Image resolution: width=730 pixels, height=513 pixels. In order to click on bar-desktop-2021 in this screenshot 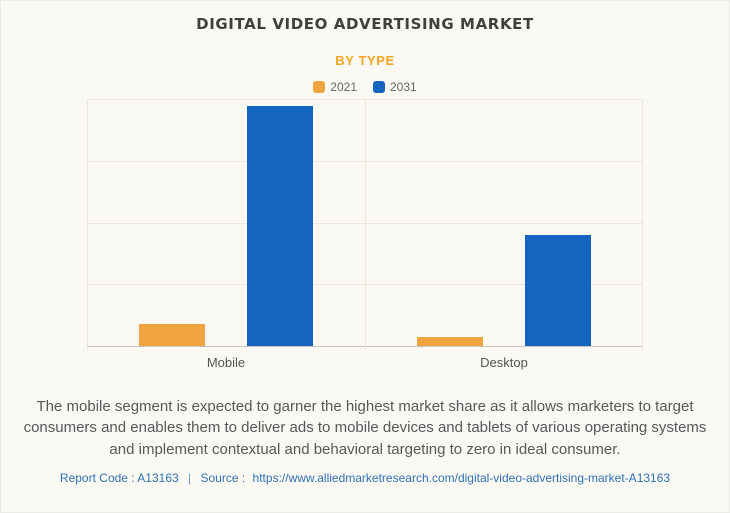, I will do `click(450, 341)`.